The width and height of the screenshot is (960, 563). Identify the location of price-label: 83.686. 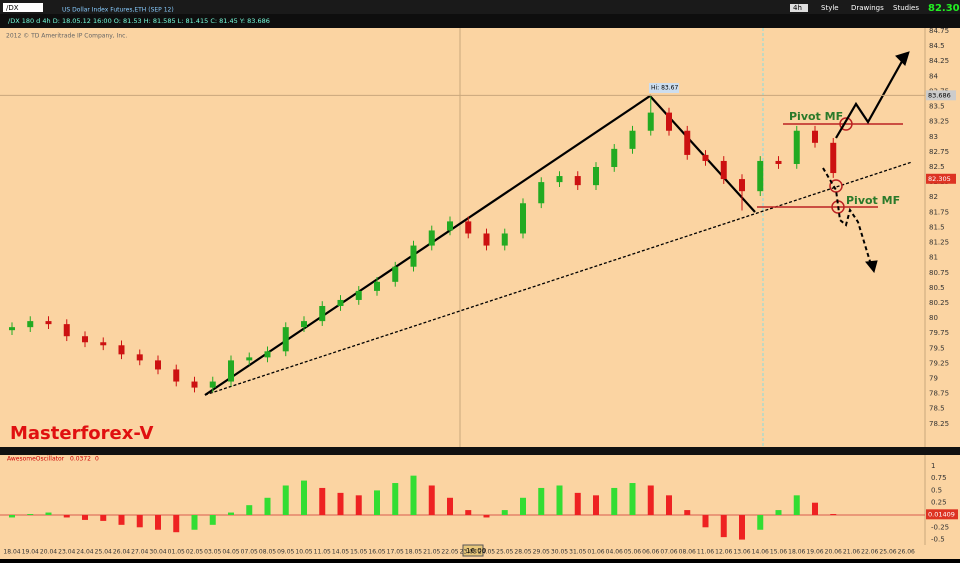
(939, 95).